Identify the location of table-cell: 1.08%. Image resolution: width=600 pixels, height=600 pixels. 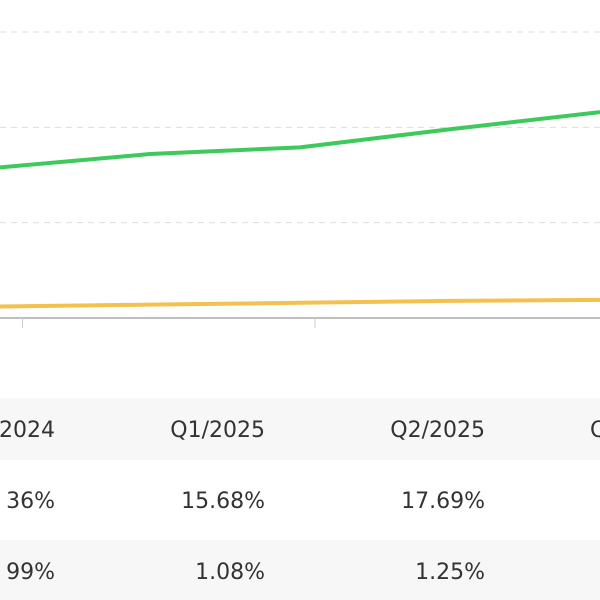
(230, 572).